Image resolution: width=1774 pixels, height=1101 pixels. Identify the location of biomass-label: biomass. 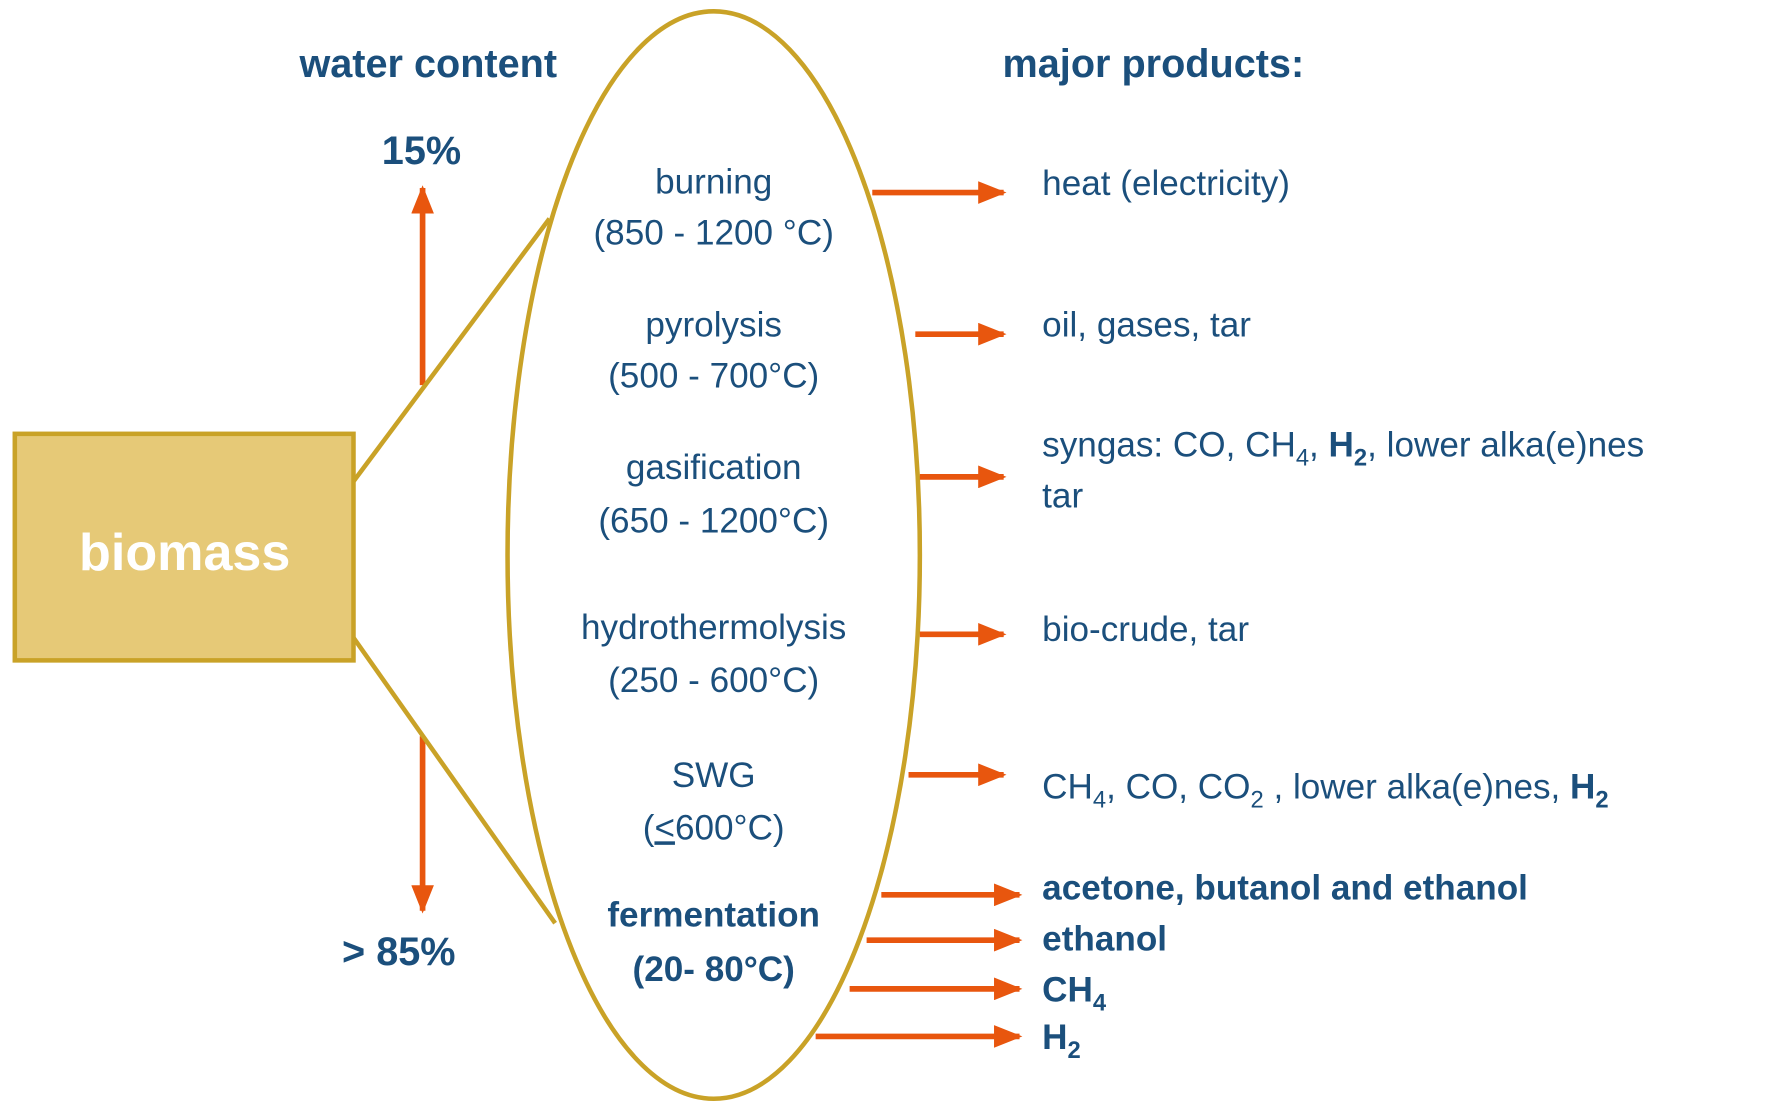
(184, 553).